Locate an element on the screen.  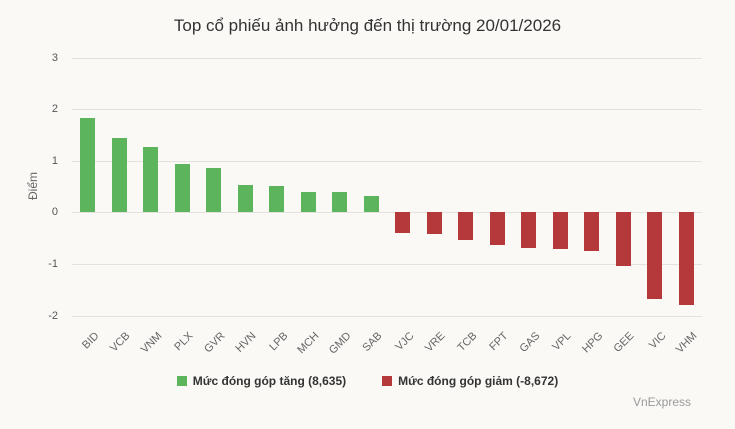
legend-item-positive: Mức đóng góp tăng (8,635) is located at coordinates (261, 381).